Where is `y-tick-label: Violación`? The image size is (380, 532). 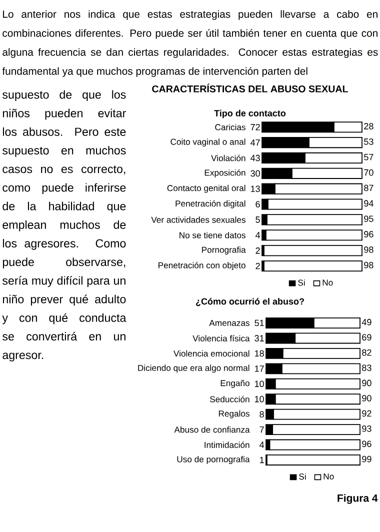
y-tick-label: Violación is located at coordinates (228, 158).